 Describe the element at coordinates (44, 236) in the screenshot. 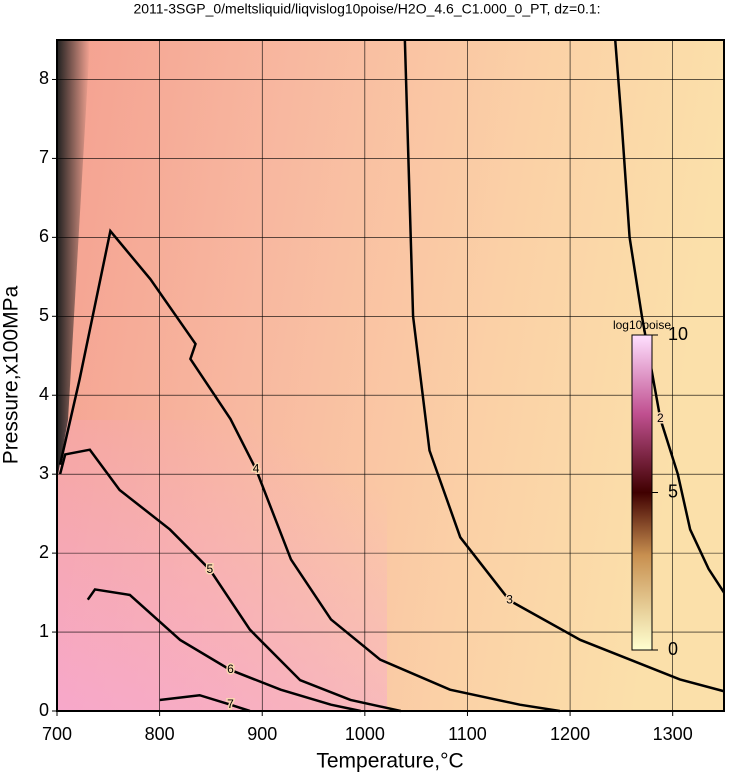

I see `y-tick-label: 6` at that location.